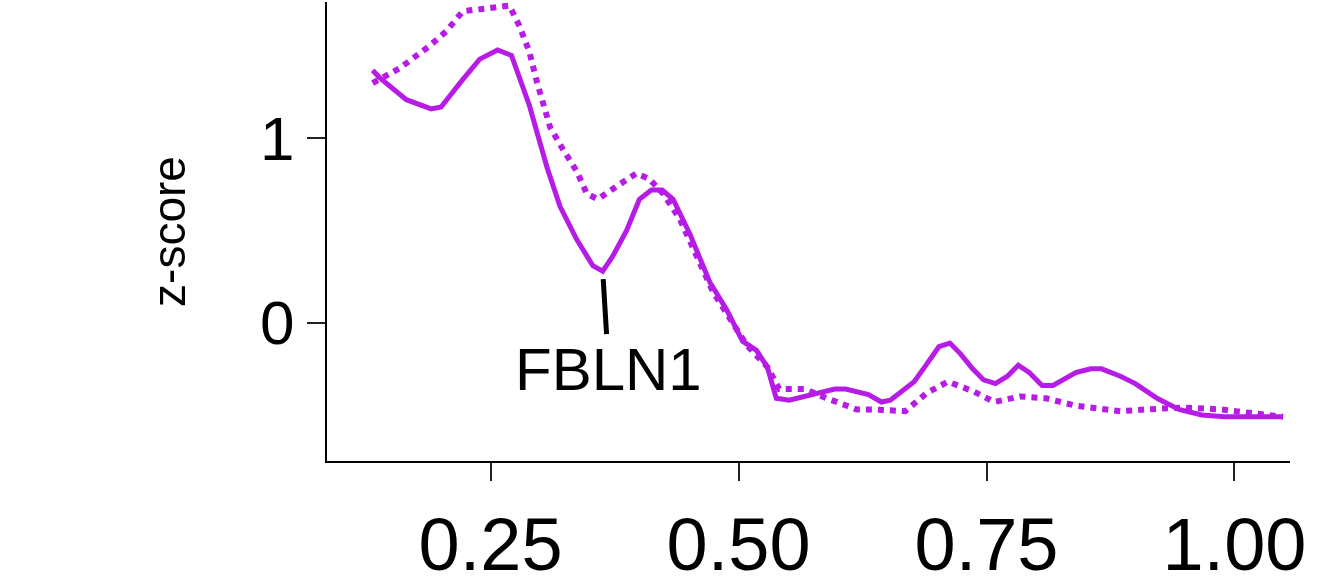 The width and height of the screenshot is (1328, 588). I want to click on x-tick-label: 0.25, so click(490, 544).